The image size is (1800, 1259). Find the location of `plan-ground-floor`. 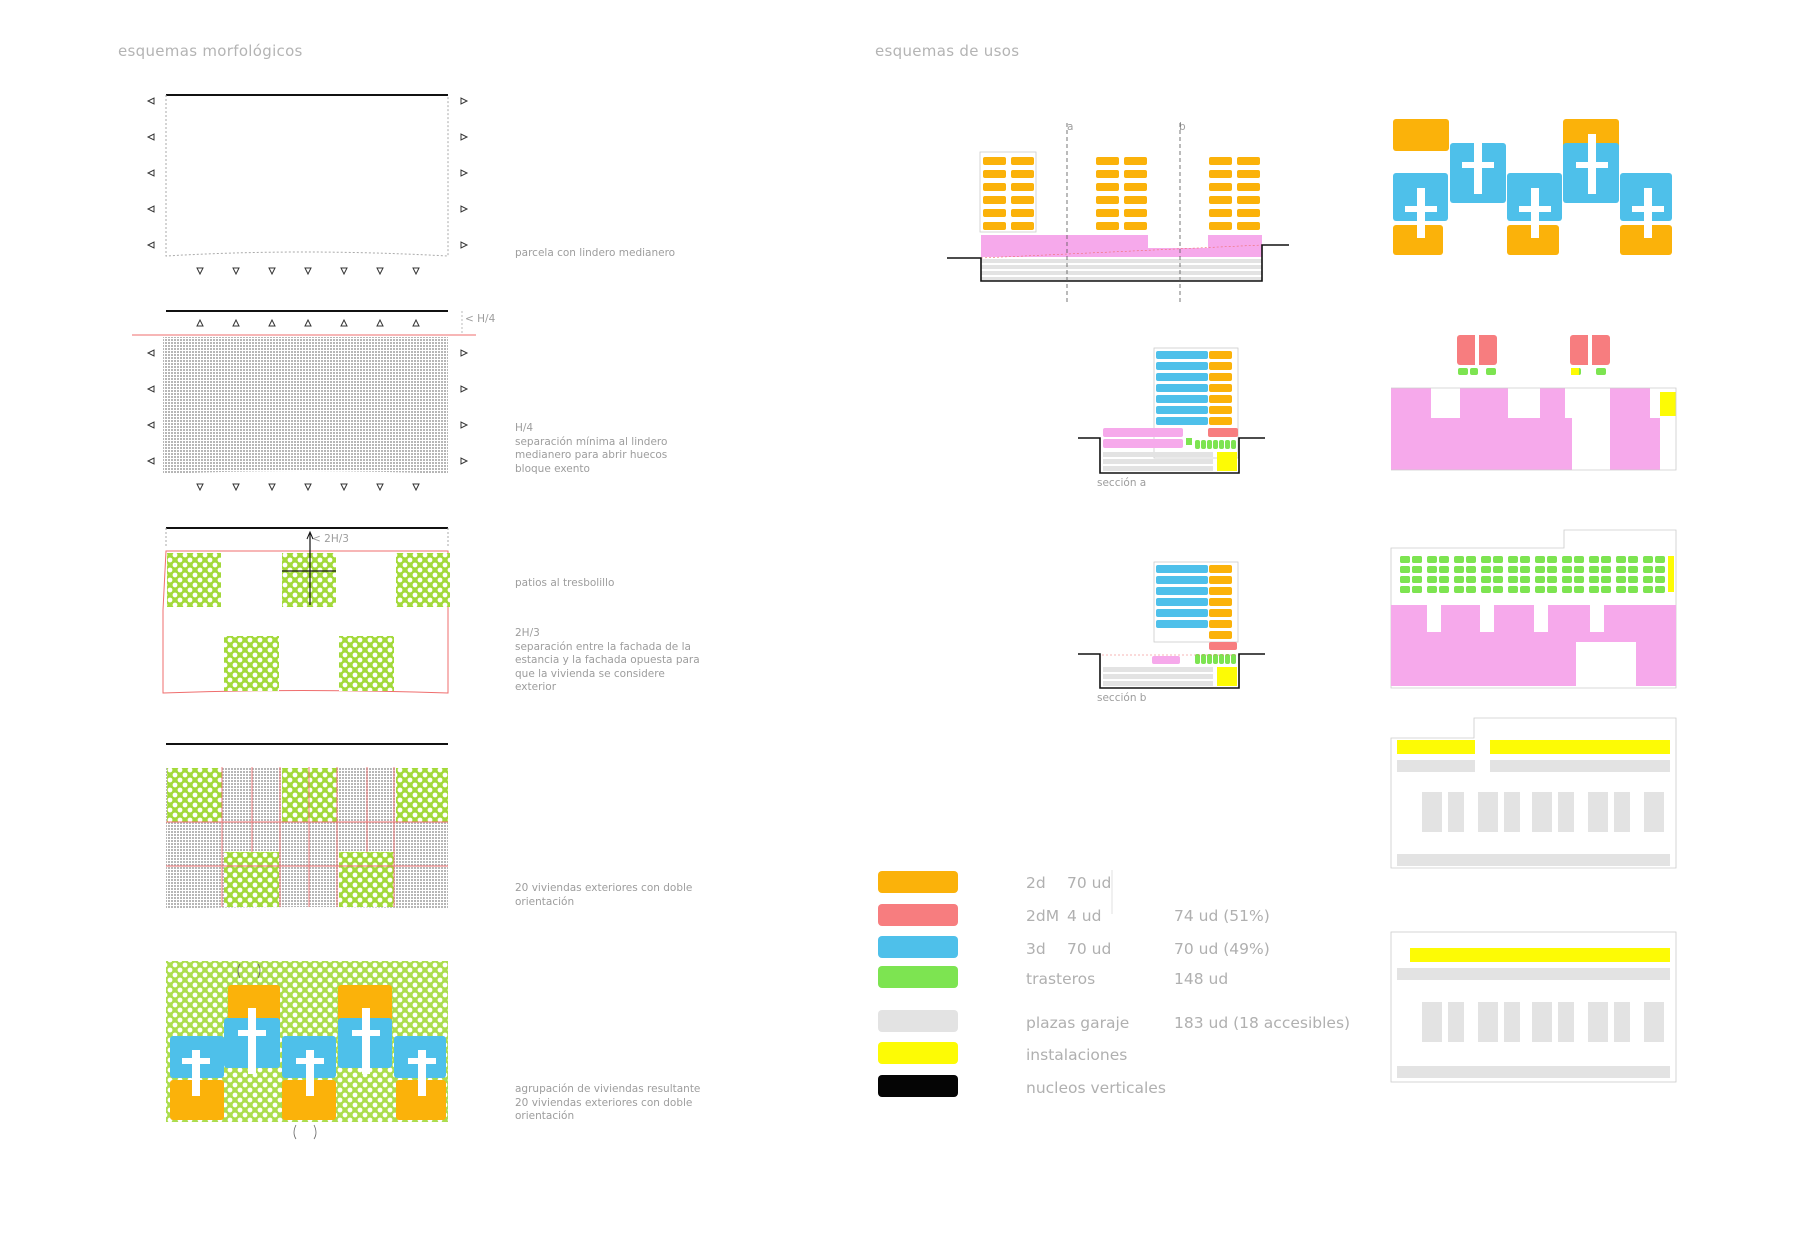

plan-ground-floor is located at coordinates (1534, 403).